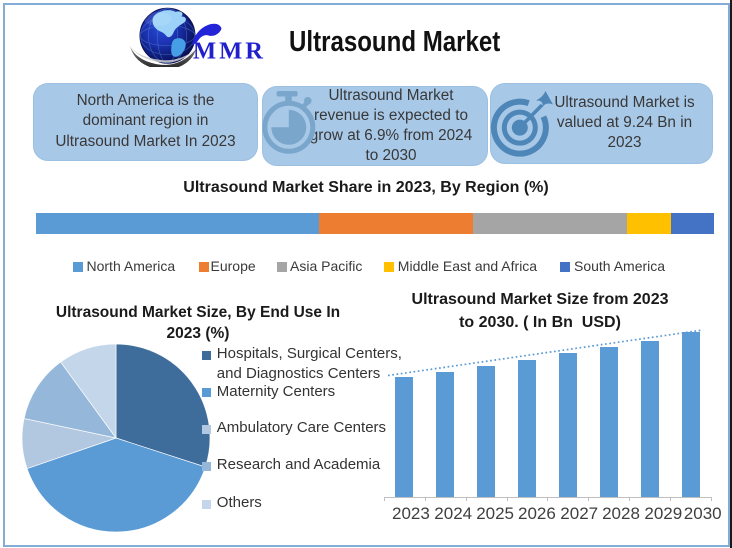 The width and height of the screenshot is (732, 548). I want to click on svg-text: MMR, so click(229, 51).